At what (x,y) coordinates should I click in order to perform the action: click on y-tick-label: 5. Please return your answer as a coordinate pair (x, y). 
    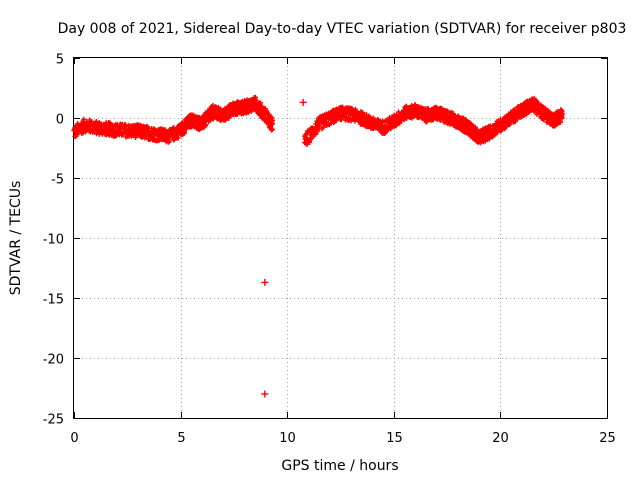
    Looking at the image, I should click on (60, 60).